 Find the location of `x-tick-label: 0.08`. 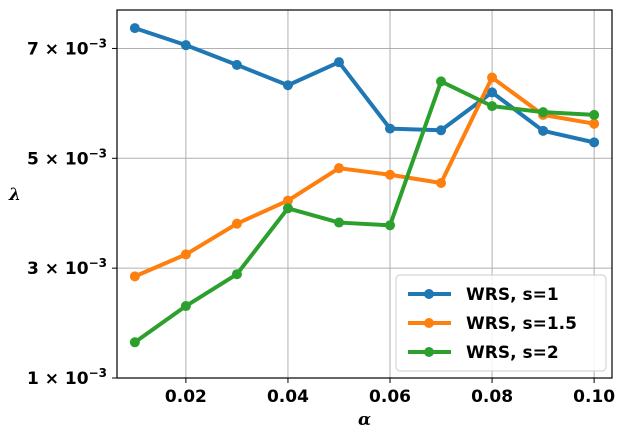

x-tick-label: 0.08 is located at coordinates (492, 397).